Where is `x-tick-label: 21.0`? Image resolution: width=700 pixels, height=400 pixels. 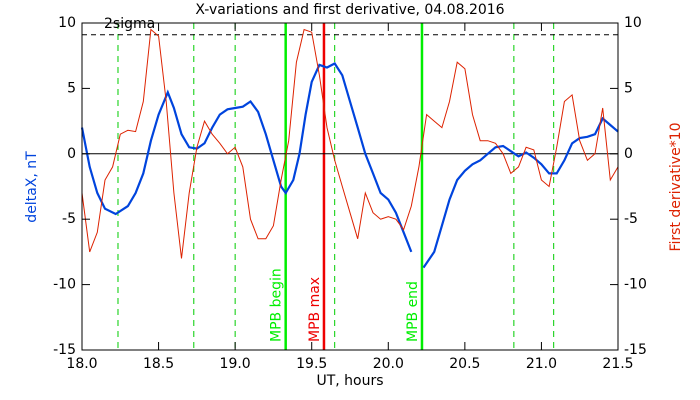
x-tick-label: 21.0 is located at coordinates (541, 364).